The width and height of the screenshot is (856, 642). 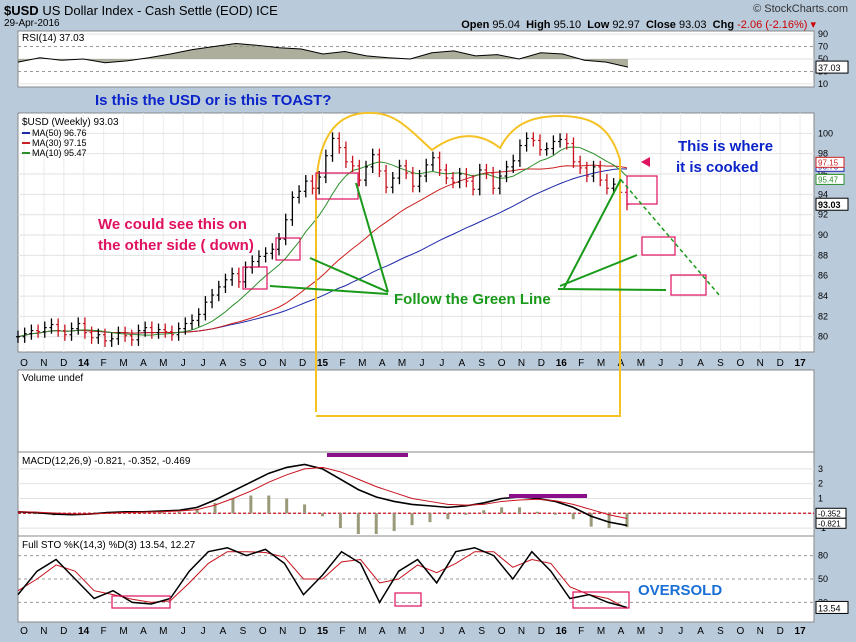 What do you see at coordinates (823, 215) in the screenshot?
I see `price-ytick: 92` at bounding box center [823, 215].